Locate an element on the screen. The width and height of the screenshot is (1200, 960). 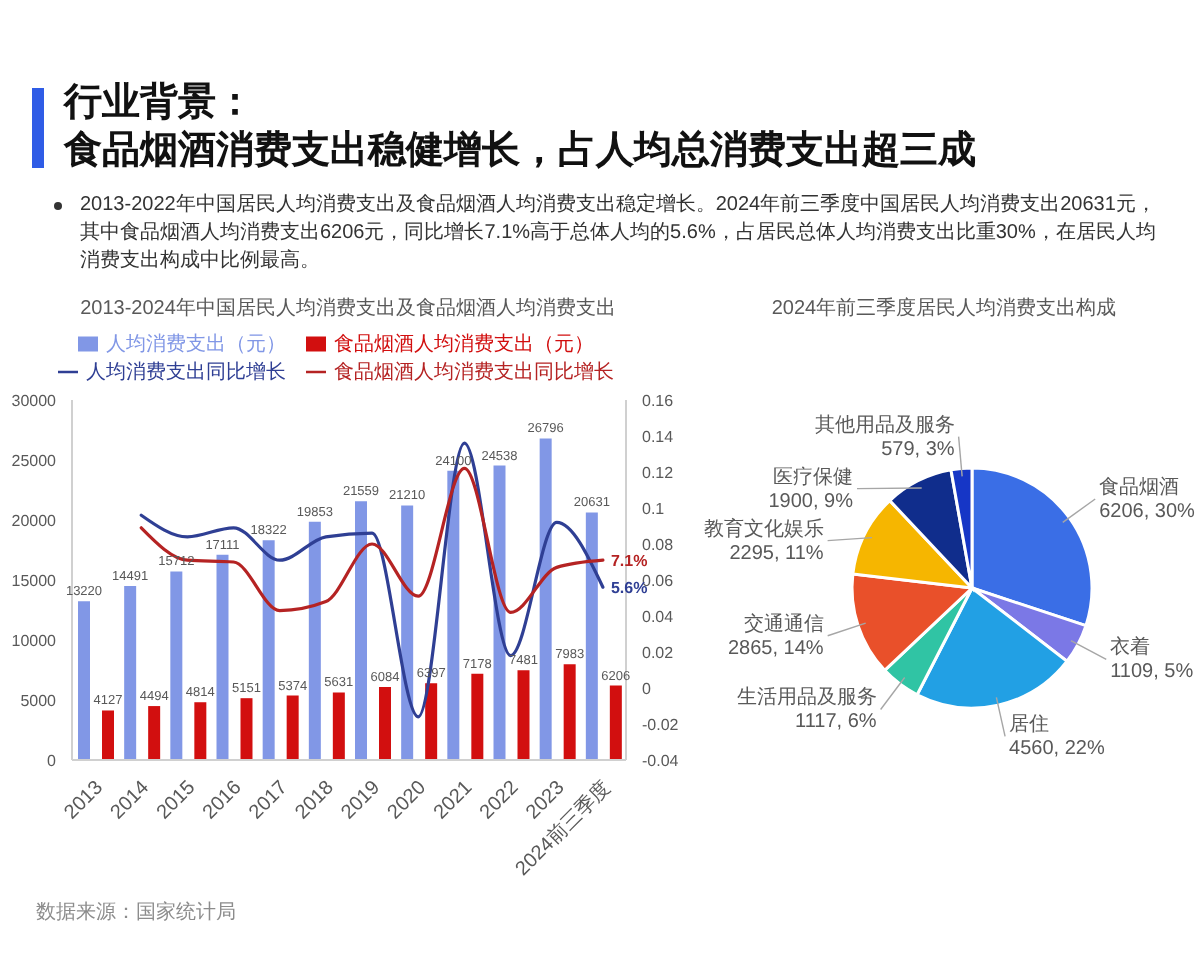
y2-tick-label: 0.04 is located at coordinates (658, 616).